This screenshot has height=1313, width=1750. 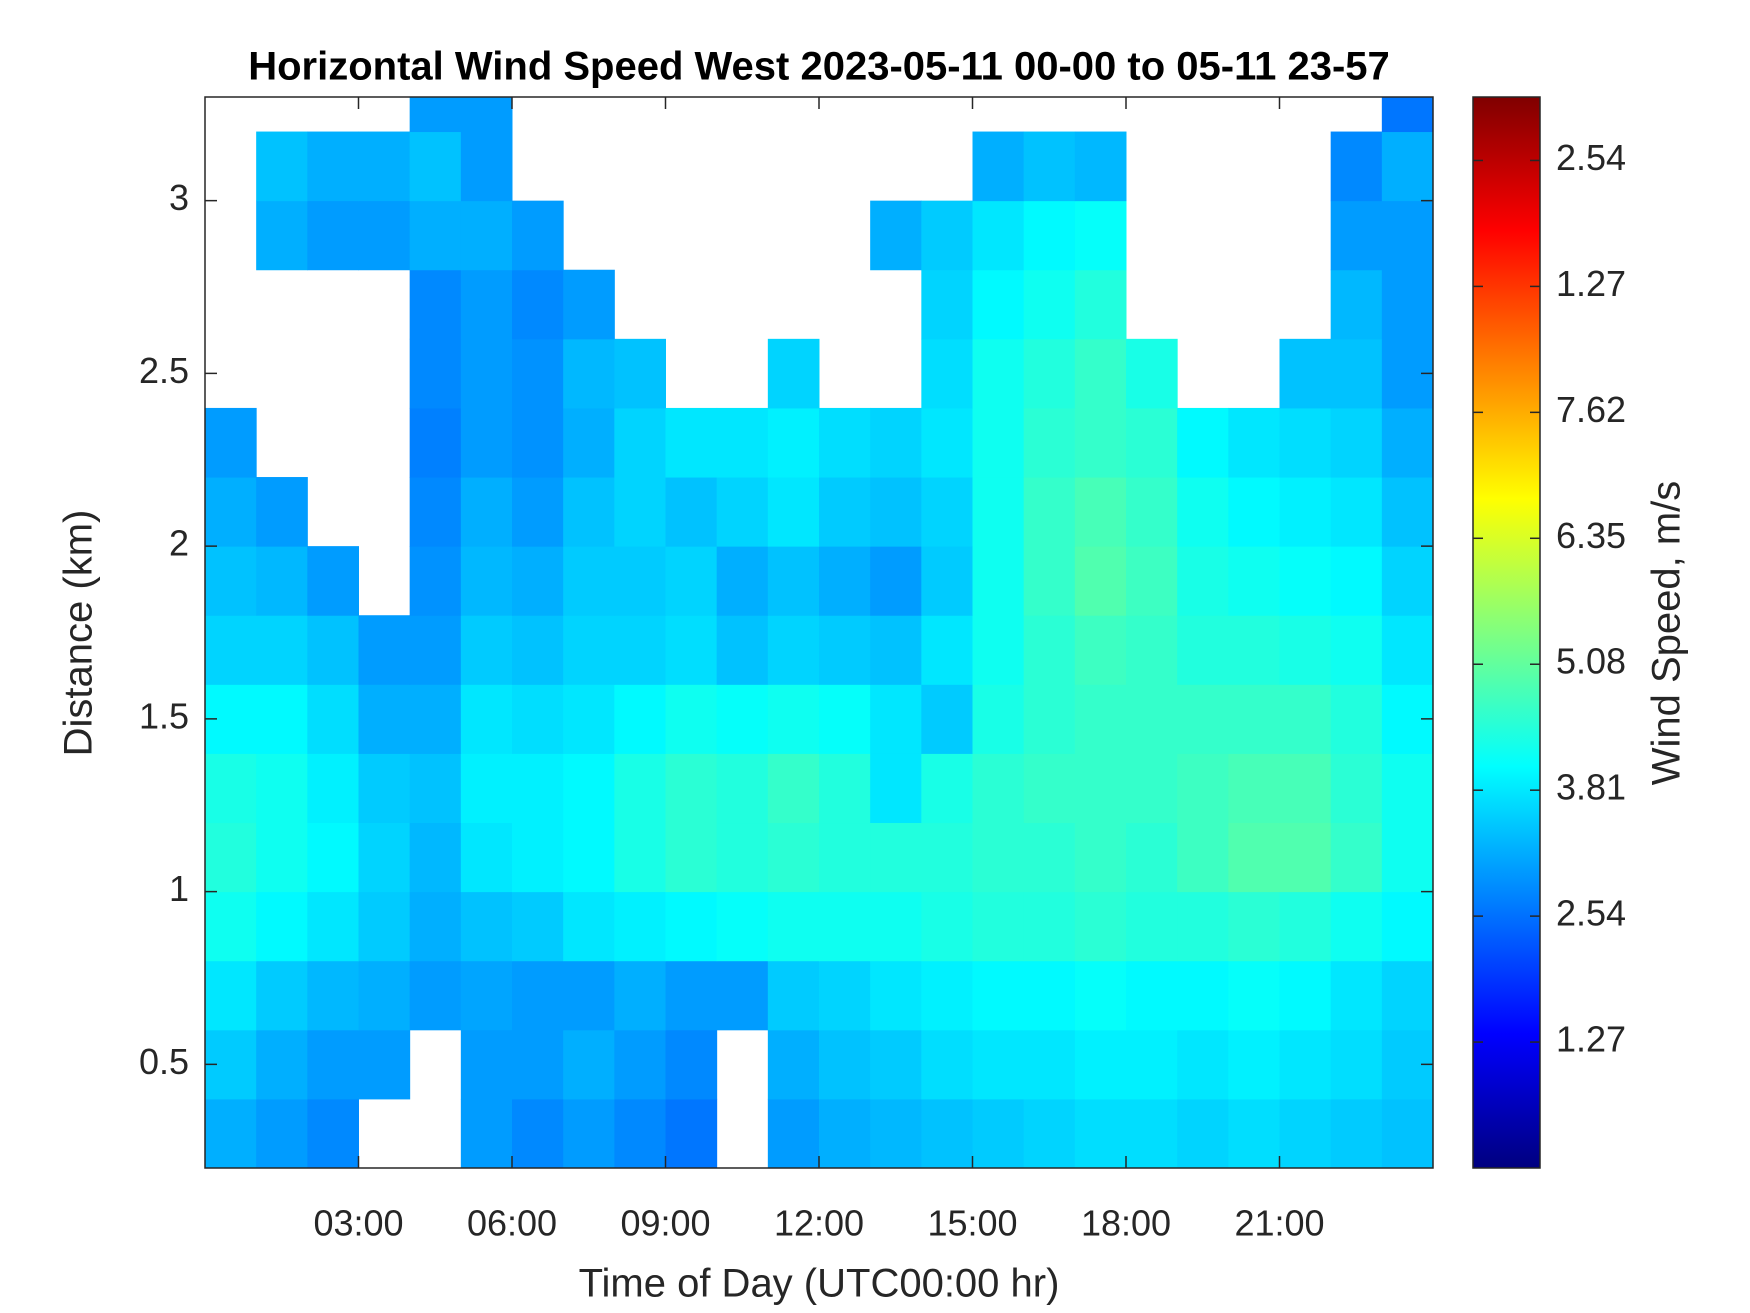 What do you see at coordinates (1591, 535) in the screenshot?
I see `colorbar-tick-label: 6.35` at bounding box center [1591, 535].